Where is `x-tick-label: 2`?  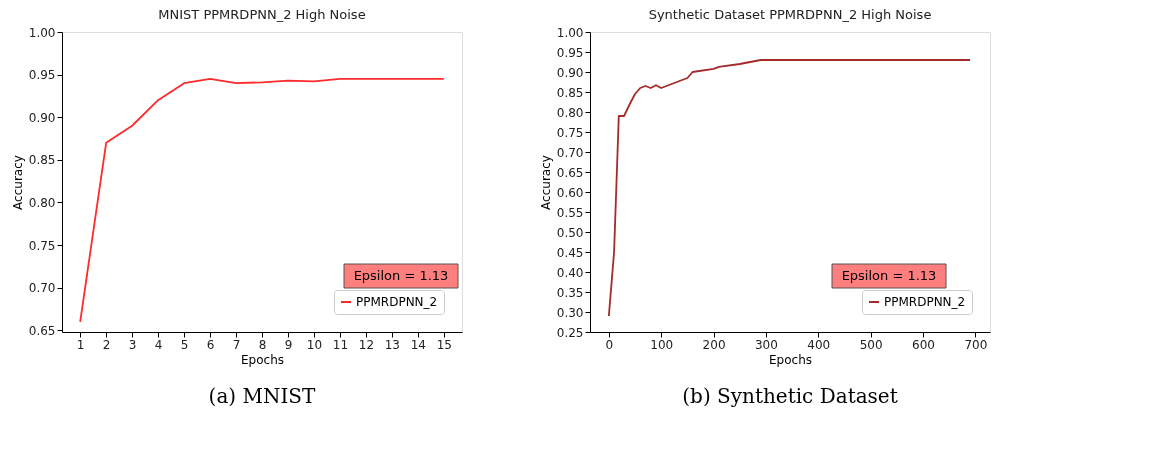 x-tick-label: 2 is located at coordinates (106, 344).